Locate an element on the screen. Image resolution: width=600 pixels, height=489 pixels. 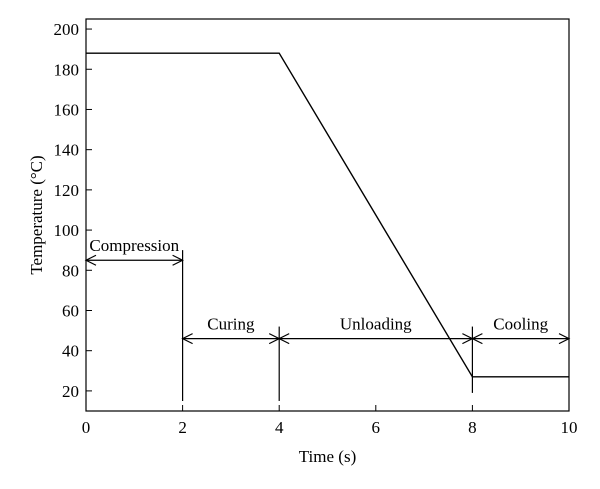
y-axis-title: Temperature (°C) is located at coordinates (36, 214).